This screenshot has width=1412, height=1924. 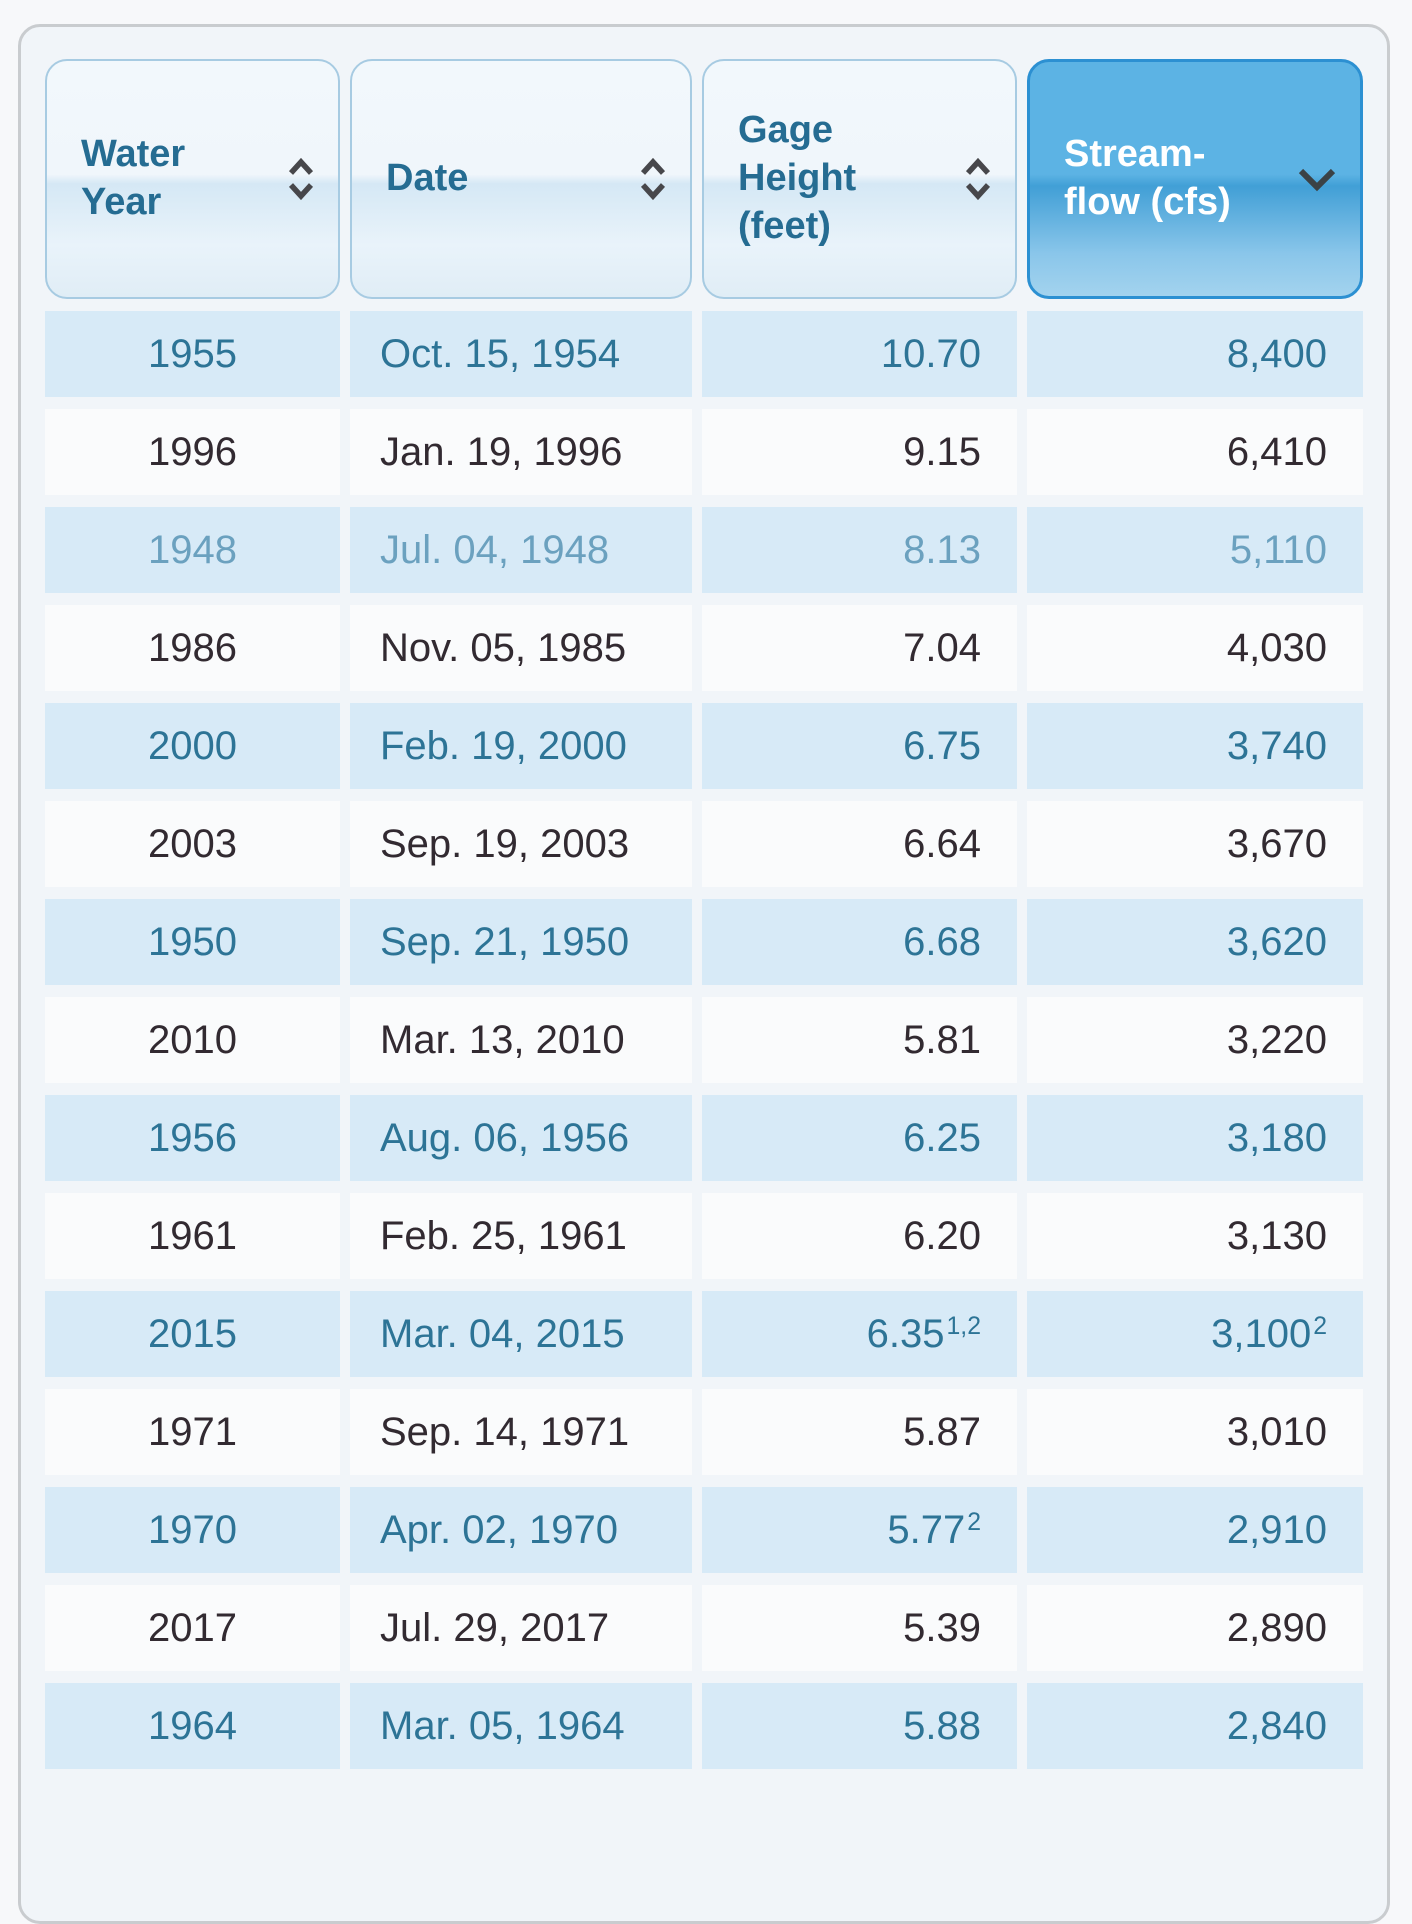 What do you see at coordinates (521, 1236) in the screenshot?
I see `date-cell: Feb. 25, 1961` at bounding box center [521, 1236].